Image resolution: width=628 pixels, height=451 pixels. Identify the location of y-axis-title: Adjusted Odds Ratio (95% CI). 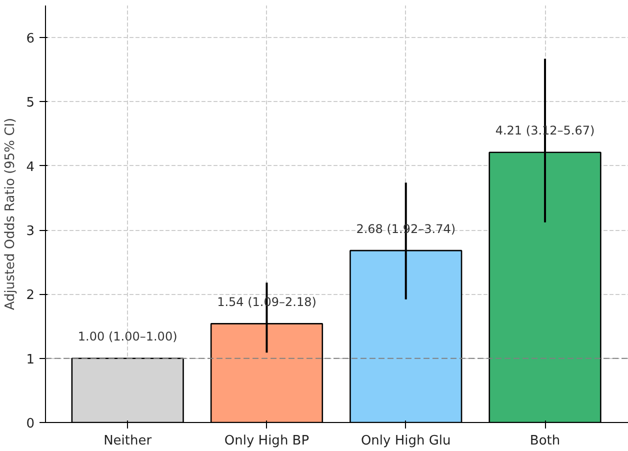
(10, 214).